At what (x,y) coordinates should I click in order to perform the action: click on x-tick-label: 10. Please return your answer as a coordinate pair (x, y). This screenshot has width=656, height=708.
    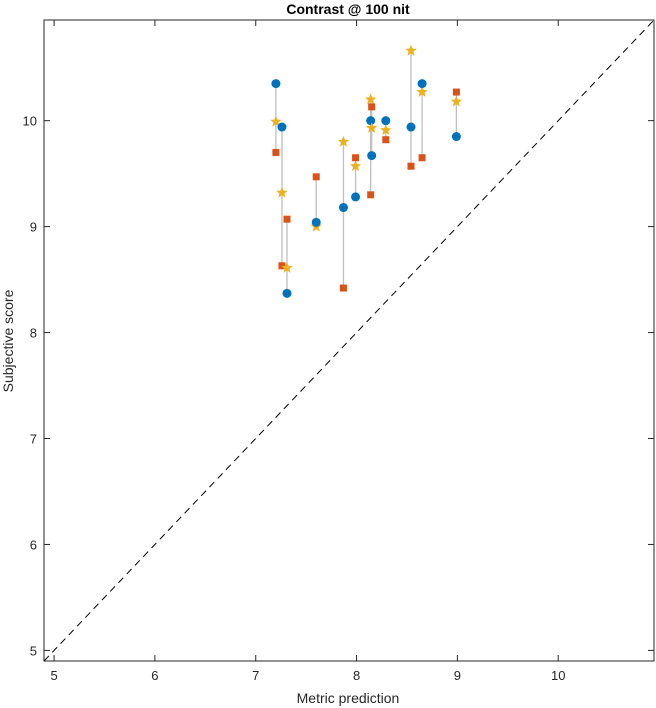
    Looking at the image, I should click on (558, 675).